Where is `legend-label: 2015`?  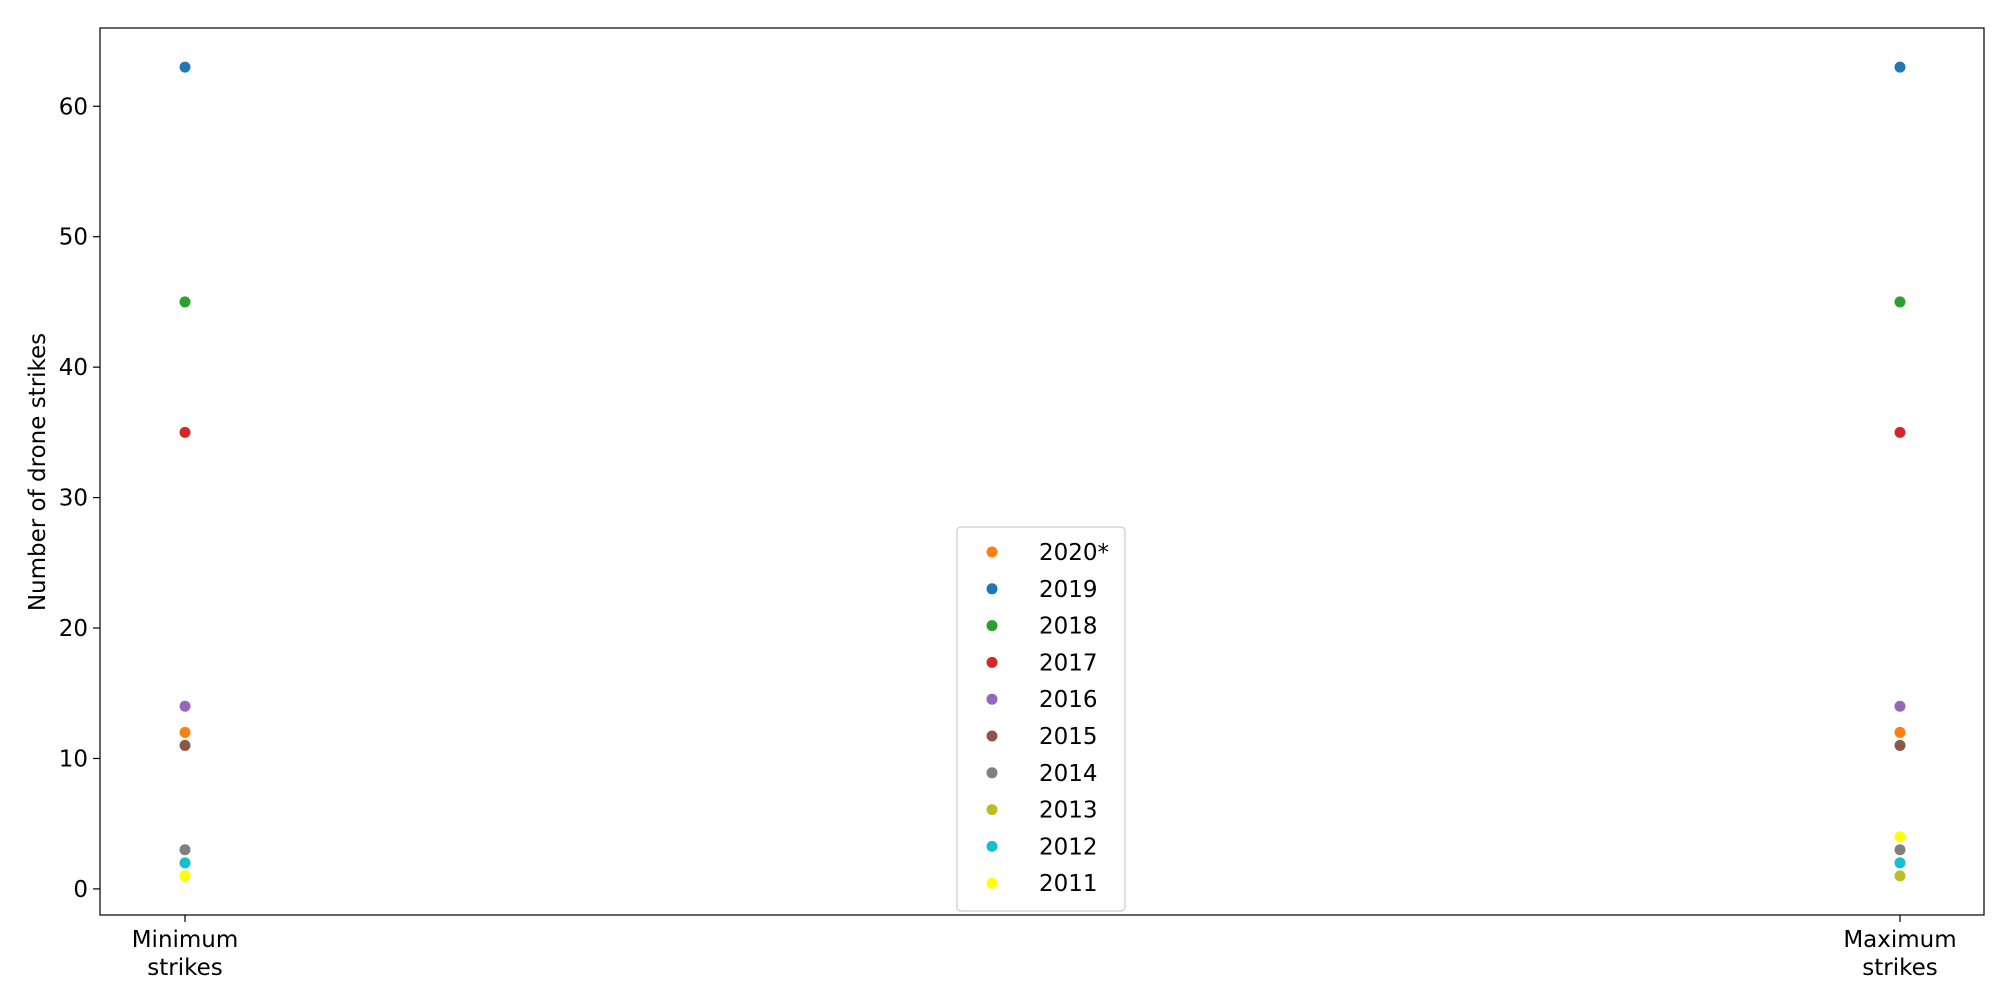 legend-label: 2015 is located at coordinates (1068, 737).